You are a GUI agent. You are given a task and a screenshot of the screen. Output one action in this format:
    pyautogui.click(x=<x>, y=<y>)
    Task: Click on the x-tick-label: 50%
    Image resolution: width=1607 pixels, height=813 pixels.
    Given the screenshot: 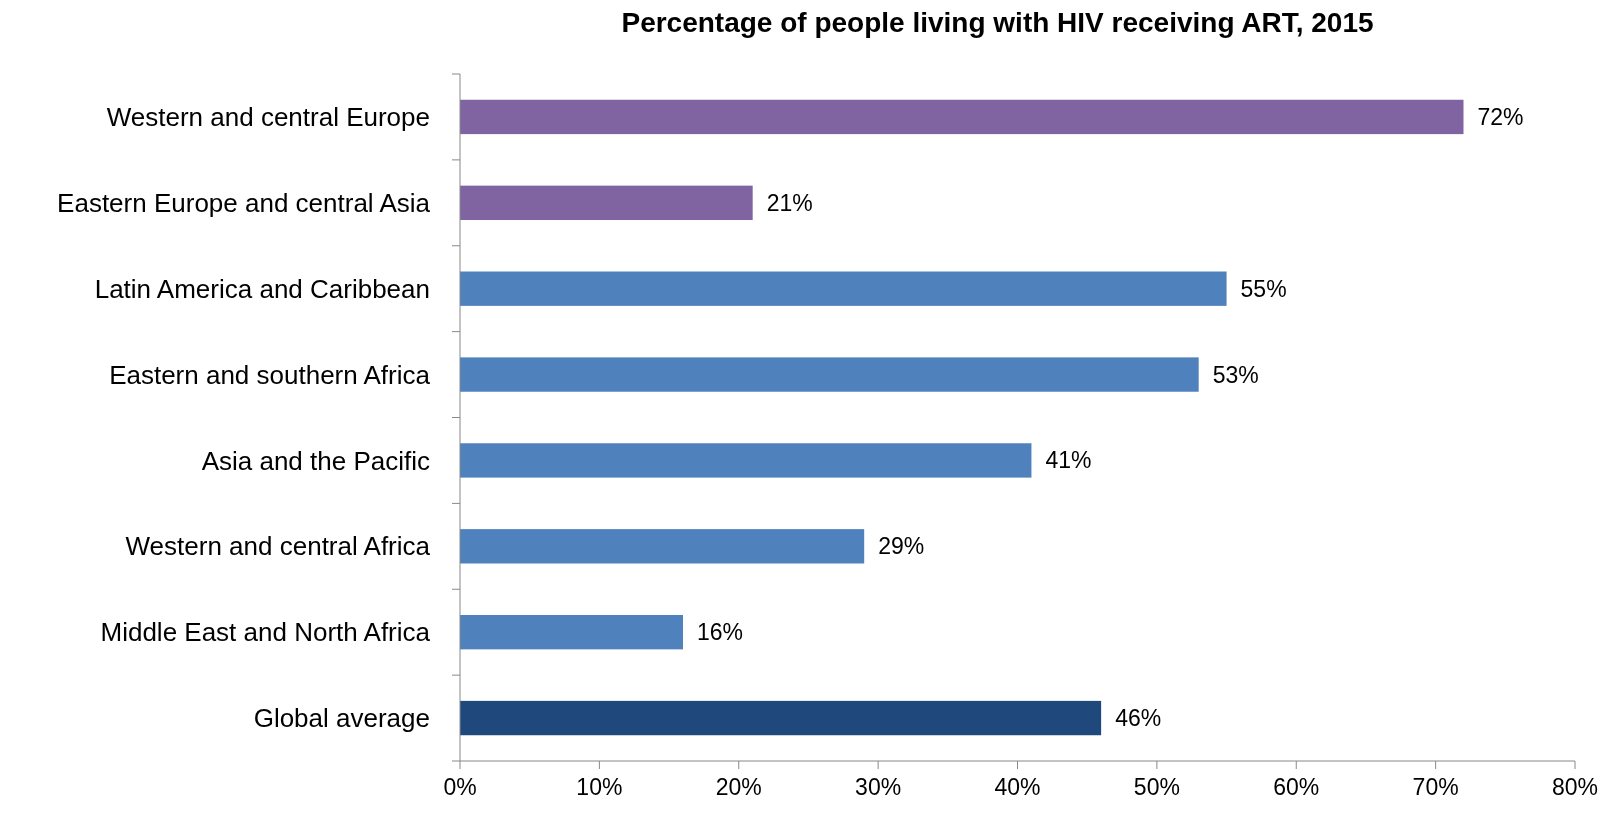 What is the action you would take?
    pyautogui.click(x=1156, y=787)
    